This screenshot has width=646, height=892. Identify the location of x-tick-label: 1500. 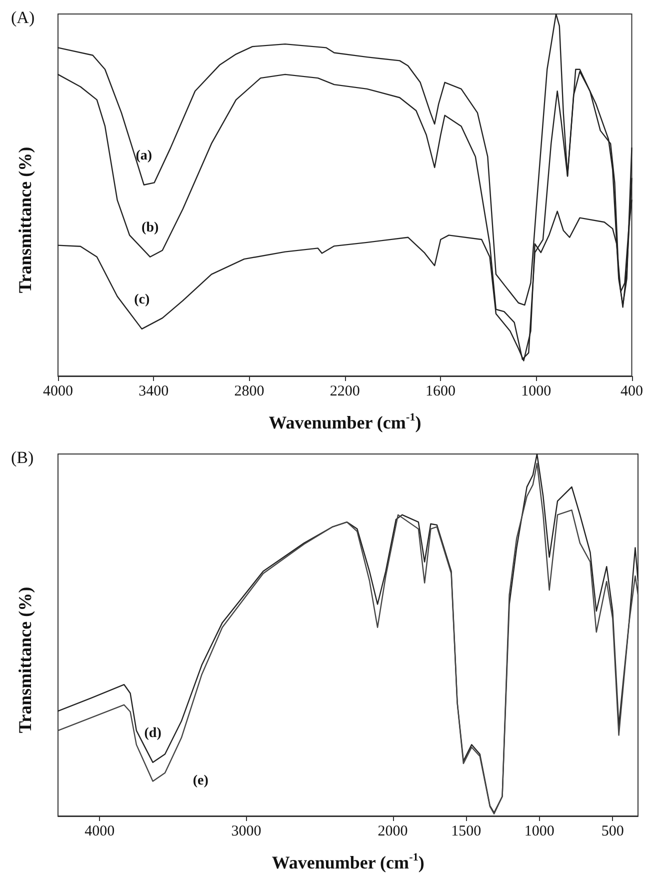
(466, 832).